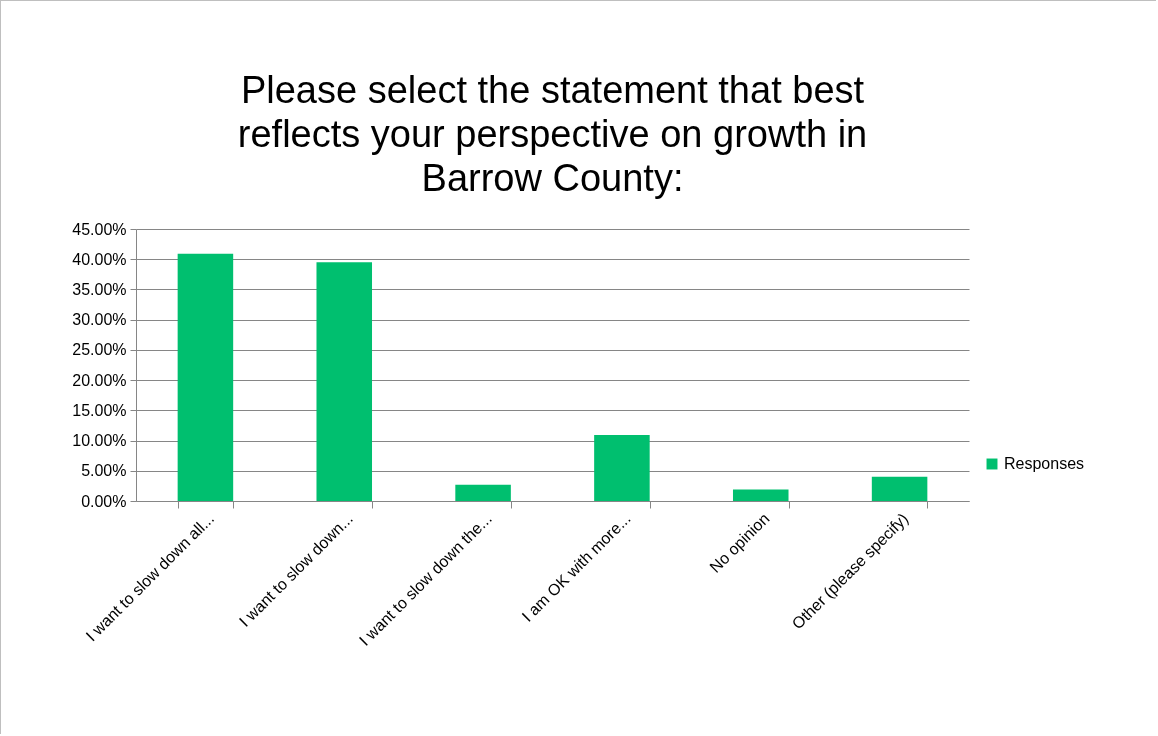  I want to click on y-tick-label: 30.00%, so click(99, 320).